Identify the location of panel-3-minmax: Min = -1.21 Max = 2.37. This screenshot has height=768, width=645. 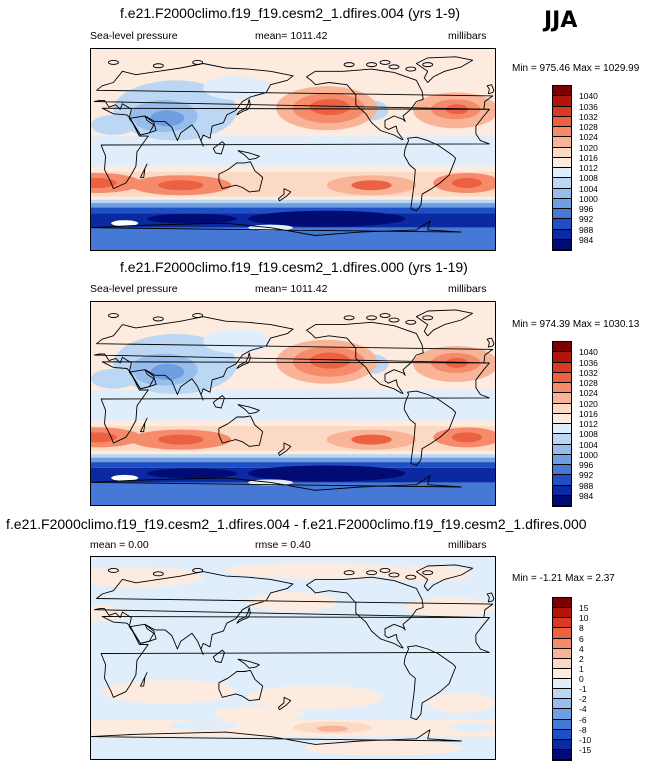
(563, 578).